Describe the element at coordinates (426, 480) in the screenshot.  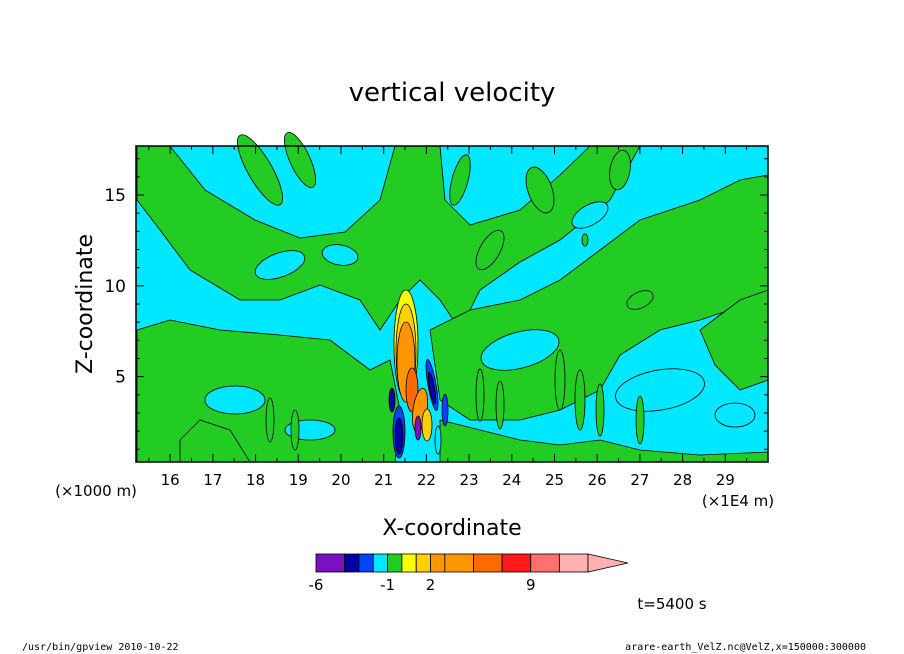
I see `x-tick-label: 22` at that location.